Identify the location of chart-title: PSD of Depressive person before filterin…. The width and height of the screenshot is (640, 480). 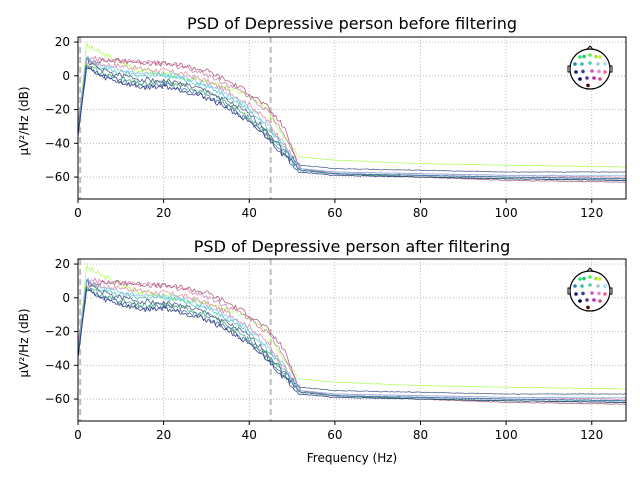
(352, 23).